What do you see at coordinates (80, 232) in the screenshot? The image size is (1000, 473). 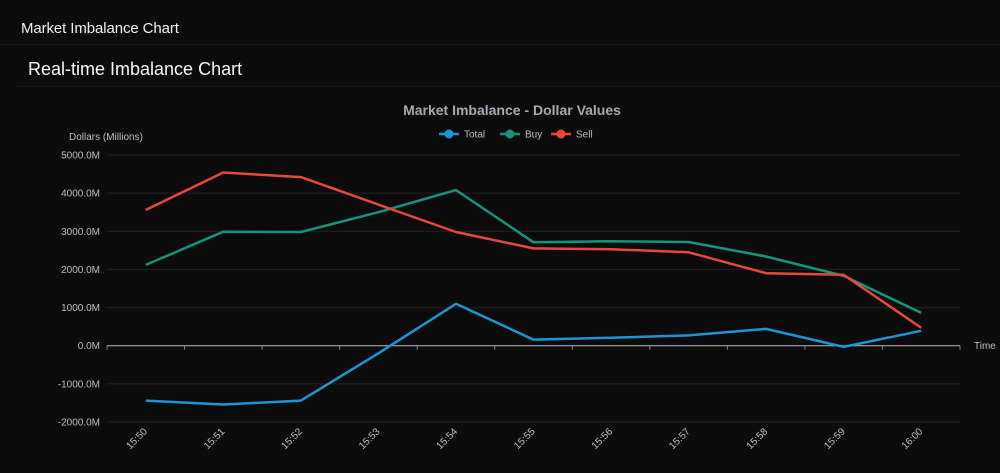 I see `y-tick-label: 3000.0M` at bounding box center [80, 232].